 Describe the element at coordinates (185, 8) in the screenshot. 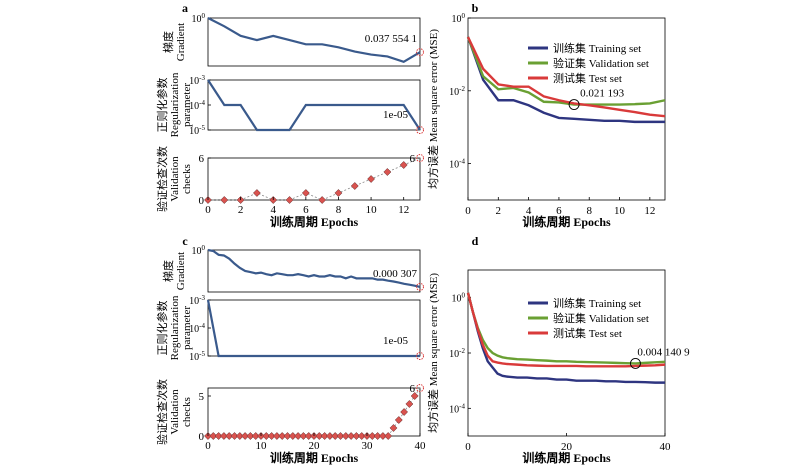

I see `panel-letter-a: a` at that location.